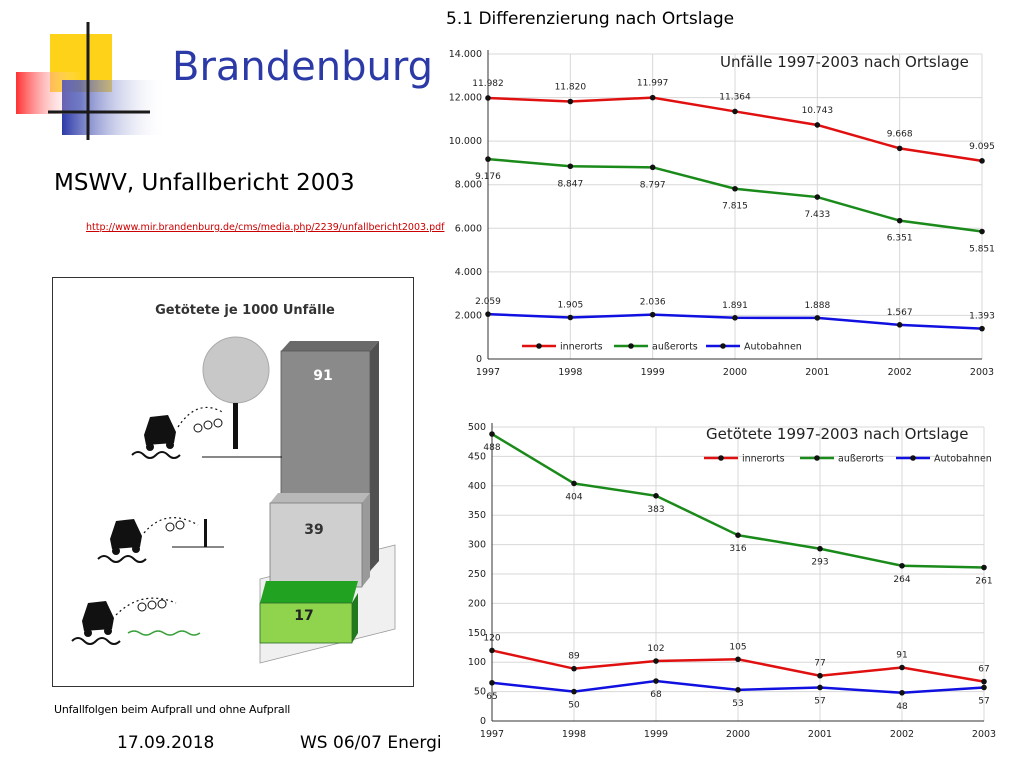 The image size is (1024, 768). Describe the element at coordinates (984, 734) in the screenshot. I see `x-tick-label: 2003` at that location.